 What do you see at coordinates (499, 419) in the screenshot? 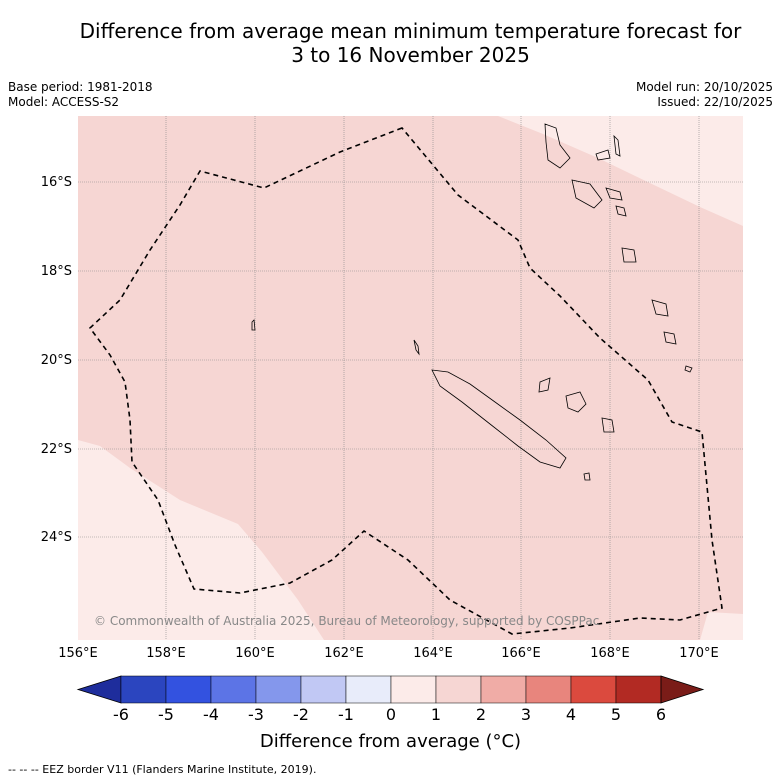
I see `new-caledonia-island` at bounding box center [499, 419].